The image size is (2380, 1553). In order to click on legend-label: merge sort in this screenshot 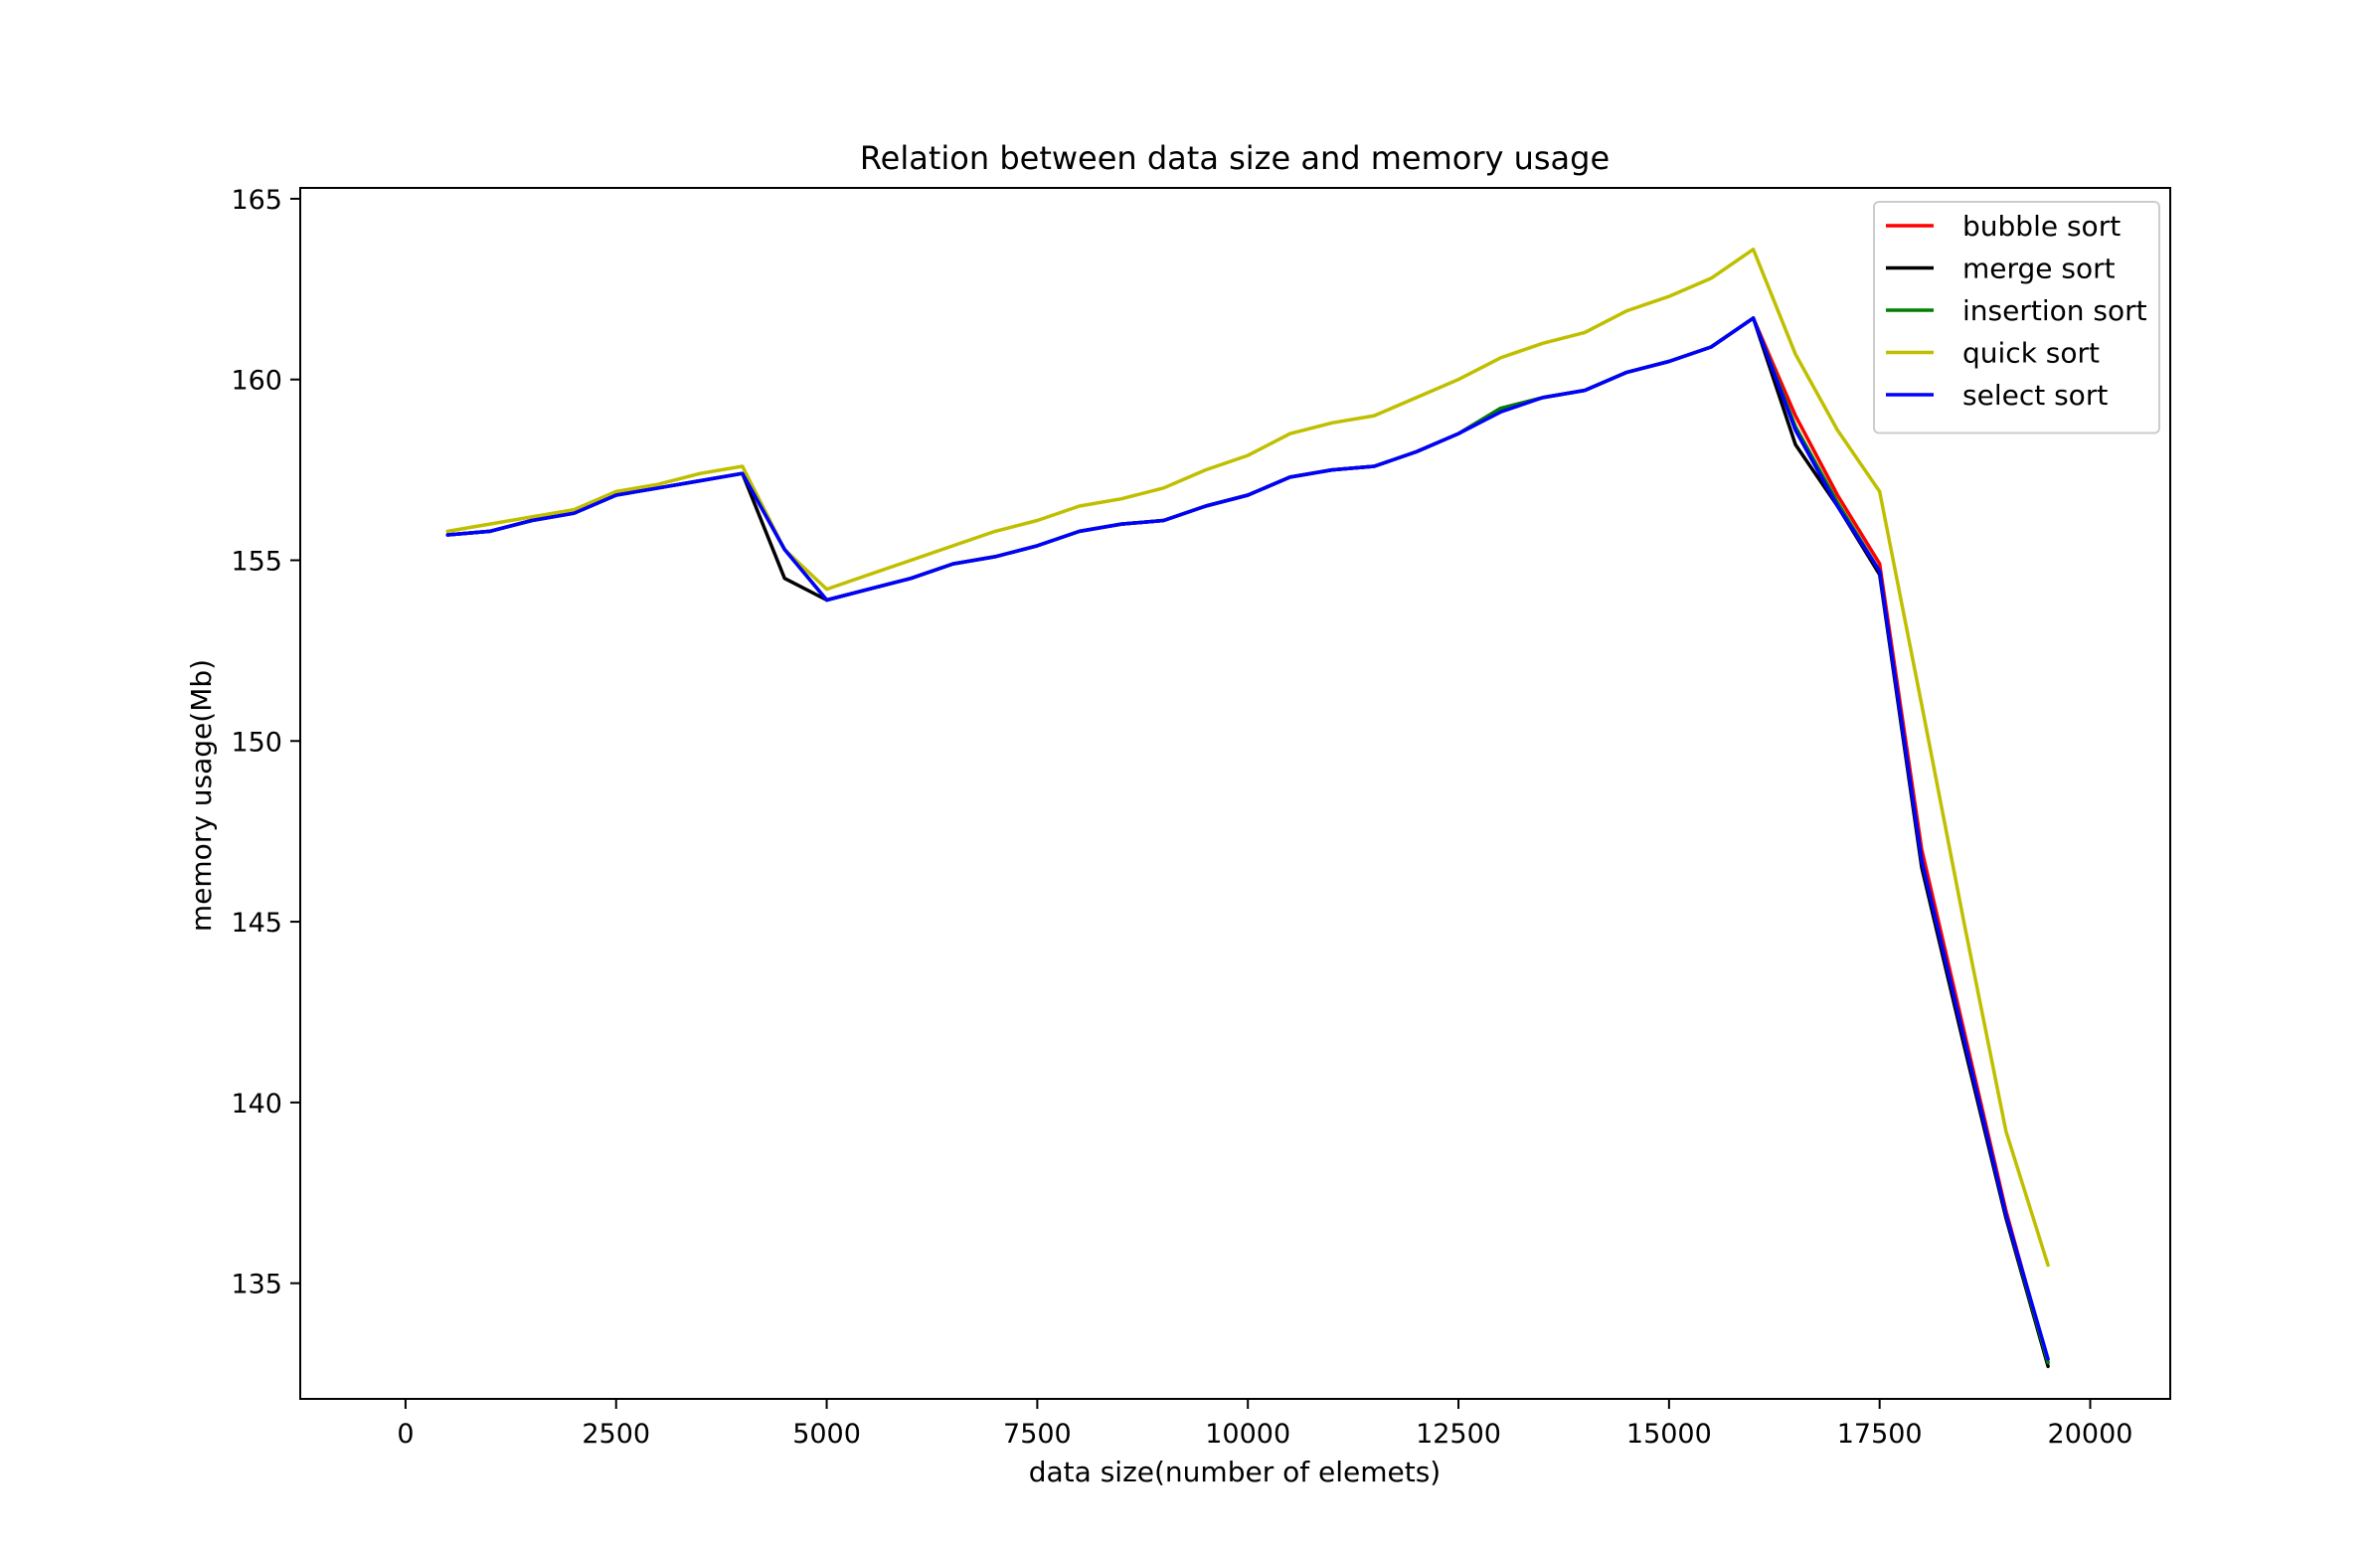, I will do `click(2039, 269)`.